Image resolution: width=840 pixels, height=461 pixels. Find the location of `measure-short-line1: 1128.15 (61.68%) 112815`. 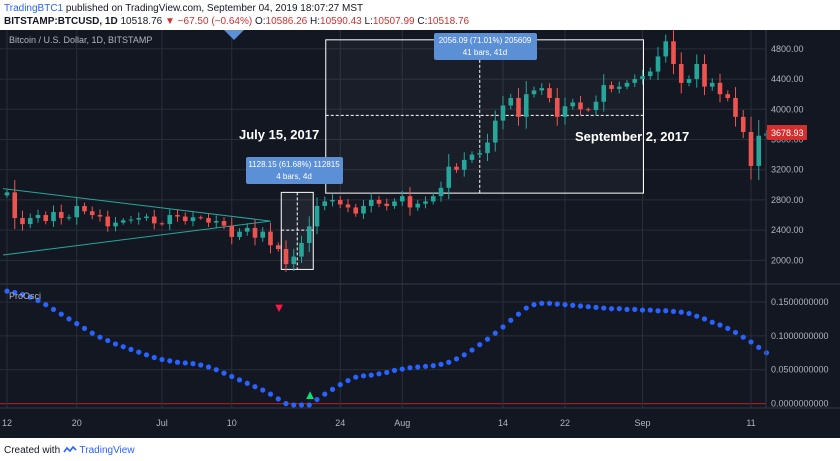

measure-short-line1: 1128.15 (61.68%) 112815 is located at coordinates (294, 164).